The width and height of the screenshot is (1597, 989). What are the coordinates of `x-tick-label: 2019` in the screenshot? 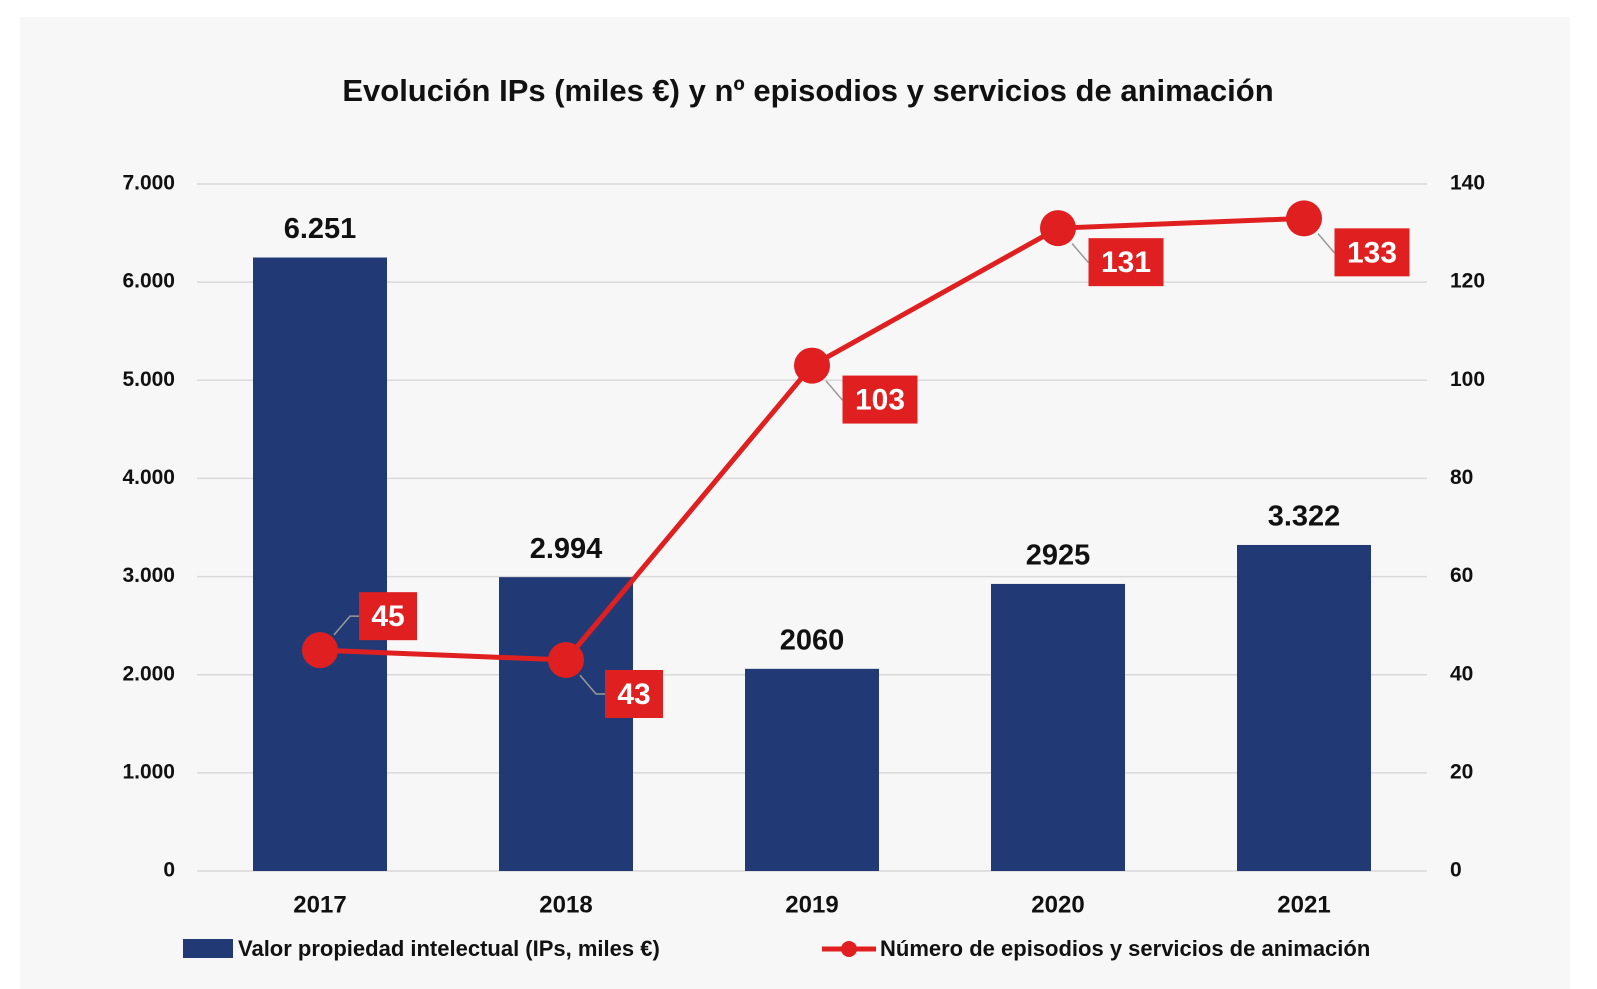 It's located at (811, 904).